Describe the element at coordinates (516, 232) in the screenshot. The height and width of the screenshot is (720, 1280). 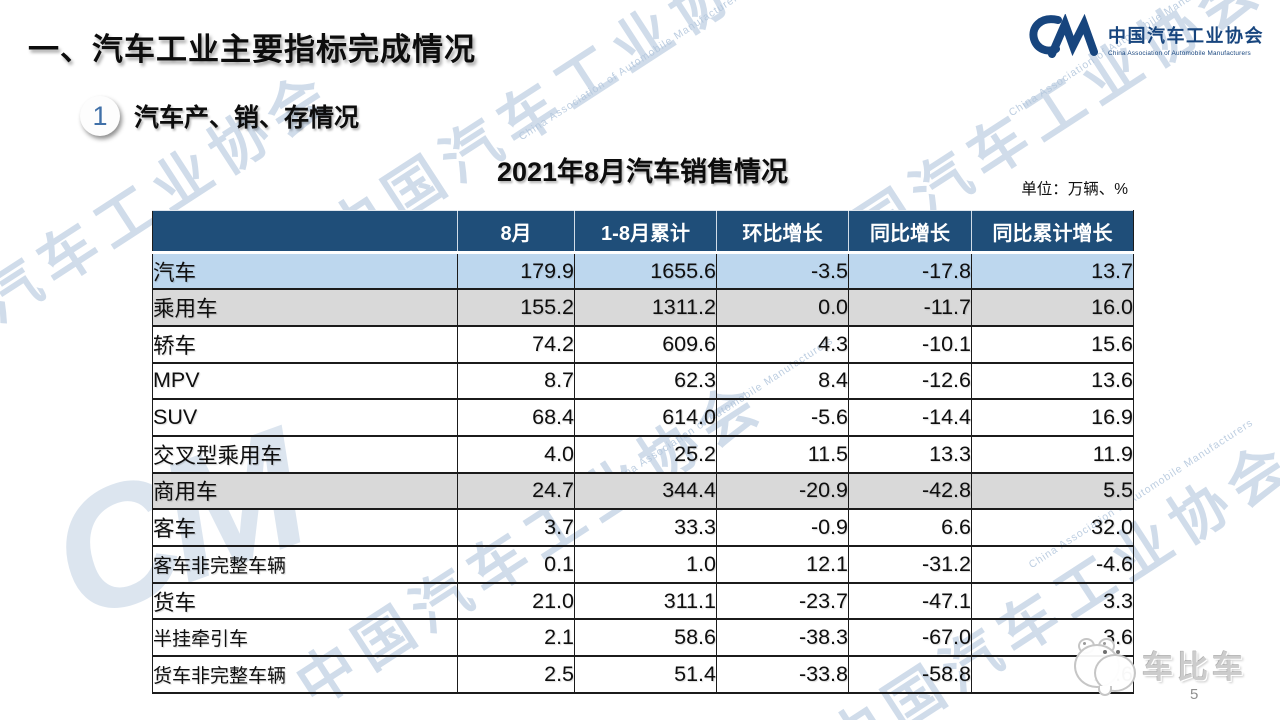
I see `column-header: 8月` at that location.